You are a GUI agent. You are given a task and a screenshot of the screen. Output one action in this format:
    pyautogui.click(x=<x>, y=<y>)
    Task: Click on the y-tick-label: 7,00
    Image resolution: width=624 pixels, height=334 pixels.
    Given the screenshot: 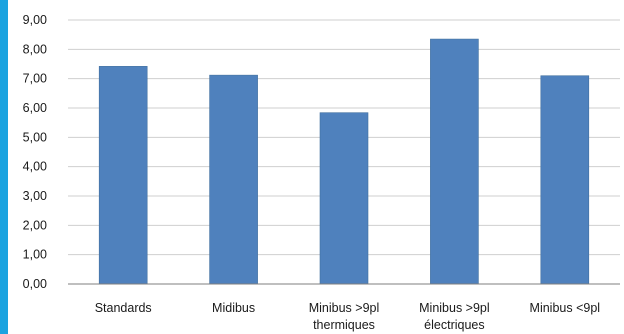 What is the action you would take?
    pyautogui.click(x=35, y=79)
    